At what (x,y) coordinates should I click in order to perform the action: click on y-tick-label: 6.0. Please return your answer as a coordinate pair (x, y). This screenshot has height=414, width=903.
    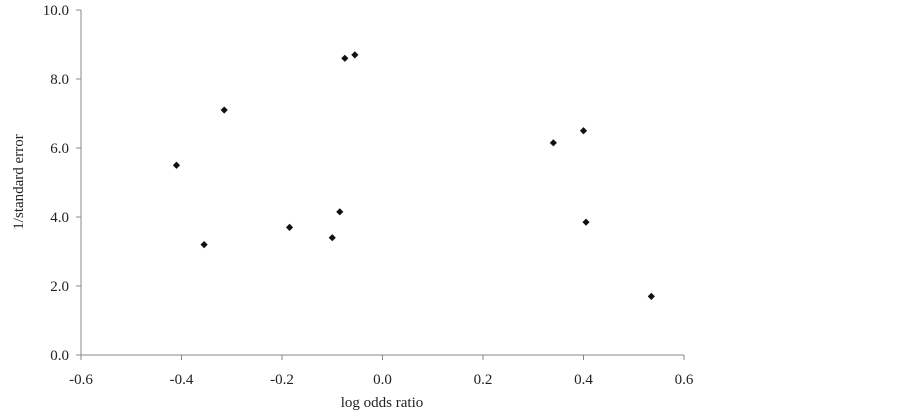
    Looking at the image, I should click on (59, 149).